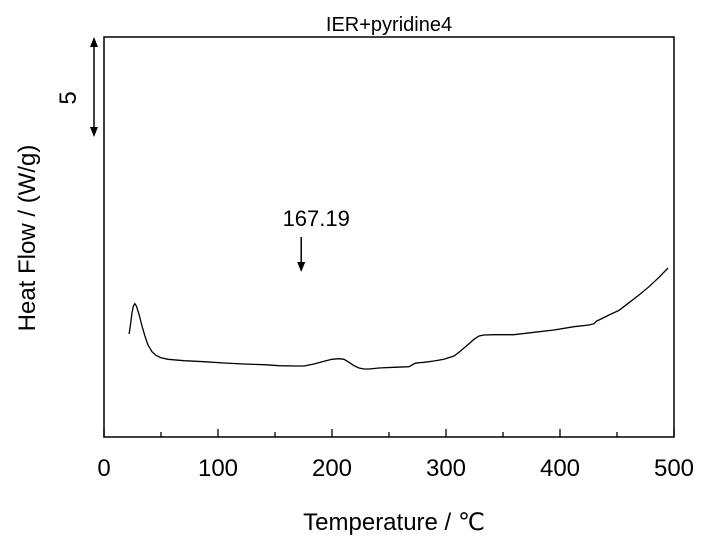 Image resolution: width=704 pixels, height=542 pixels. What do you see at coordinates (394, 522) in the screenshot?
I see `x-axis-title: Temperature / ℃` at bounding box center [394, 522].